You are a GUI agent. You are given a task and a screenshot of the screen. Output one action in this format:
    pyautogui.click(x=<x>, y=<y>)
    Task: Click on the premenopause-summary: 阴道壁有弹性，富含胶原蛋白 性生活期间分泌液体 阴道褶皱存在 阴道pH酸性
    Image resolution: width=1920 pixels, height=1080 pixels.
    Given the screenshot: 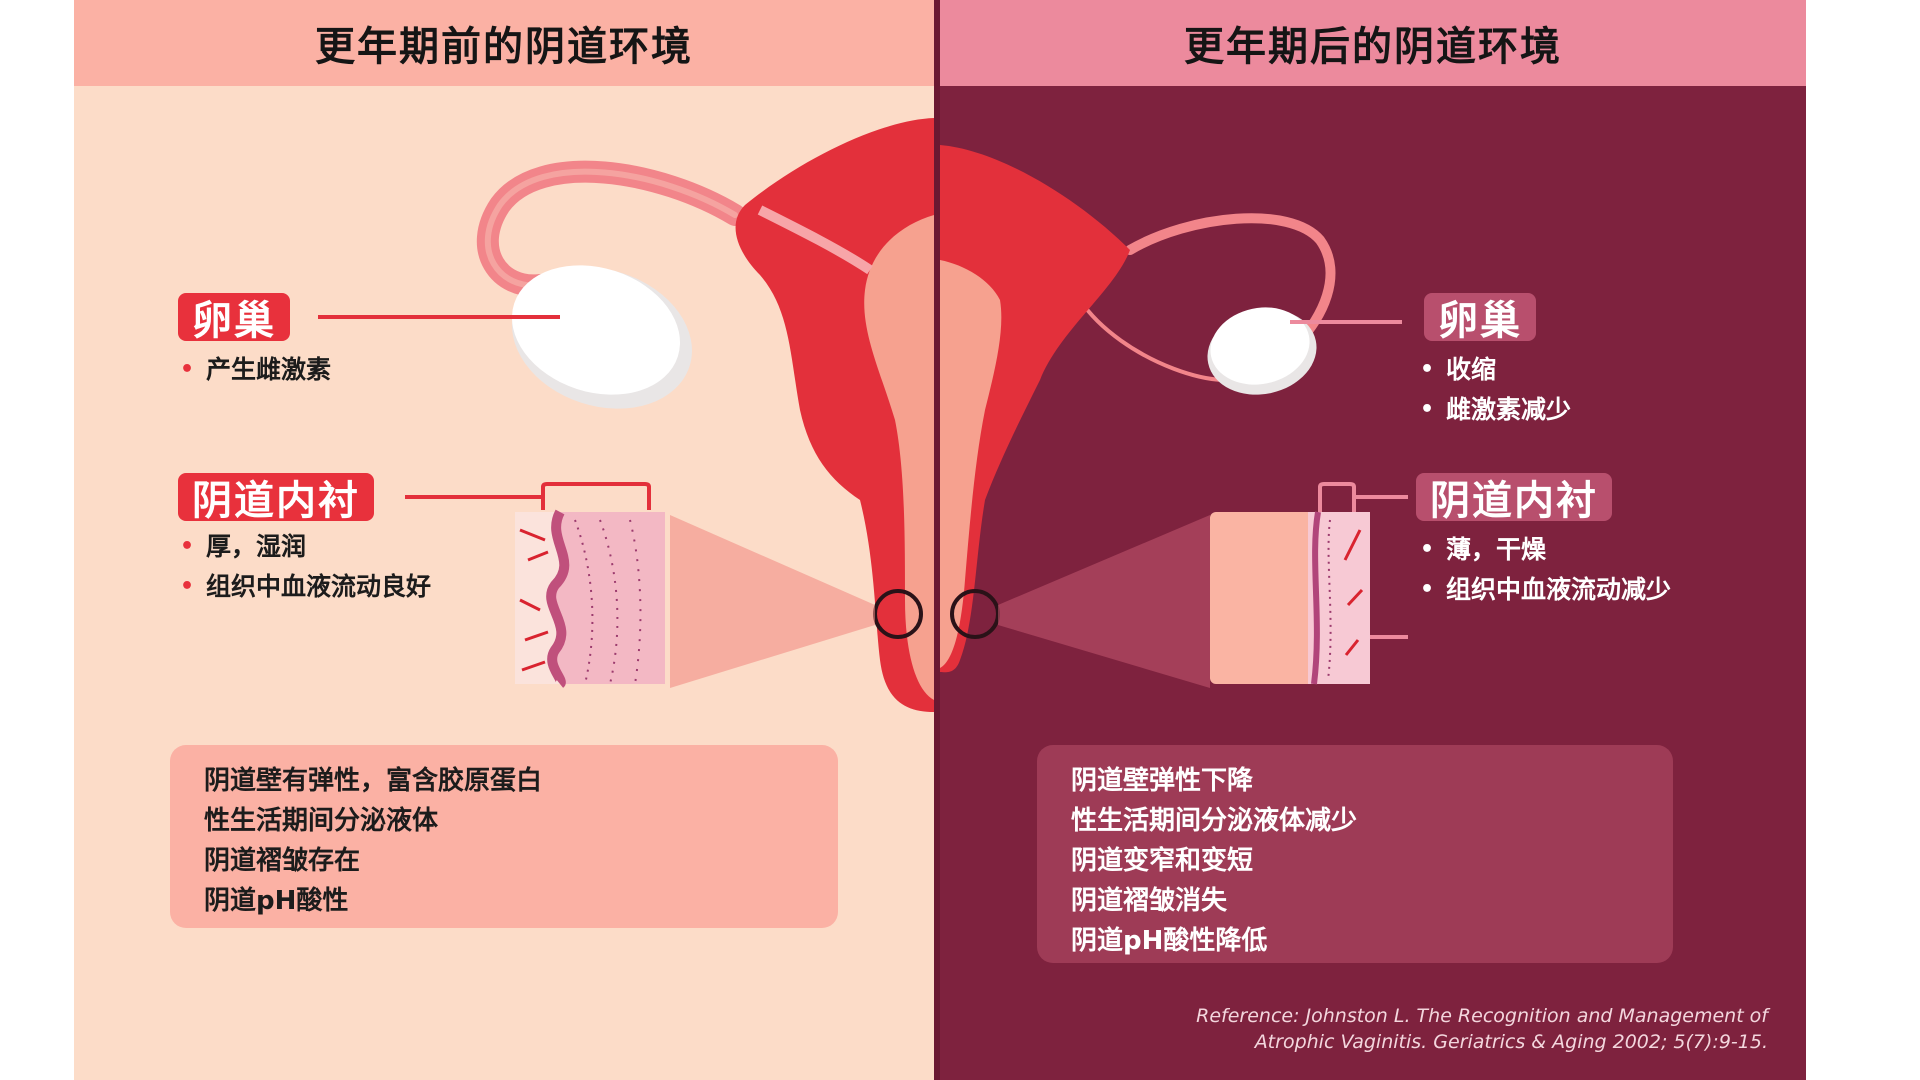 What is the action you would take?
    pyautogui.click(x=504, y=836)
    